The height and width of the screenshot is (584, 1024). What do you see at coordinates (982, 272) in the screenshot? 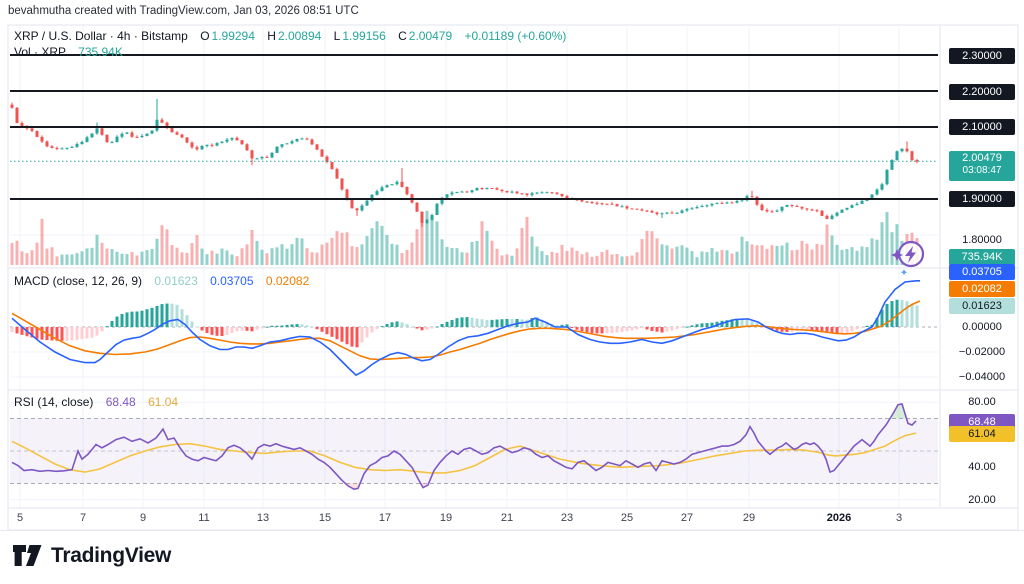
I see `price-axis-label: 0.03705` at bounding box center [982, 272].